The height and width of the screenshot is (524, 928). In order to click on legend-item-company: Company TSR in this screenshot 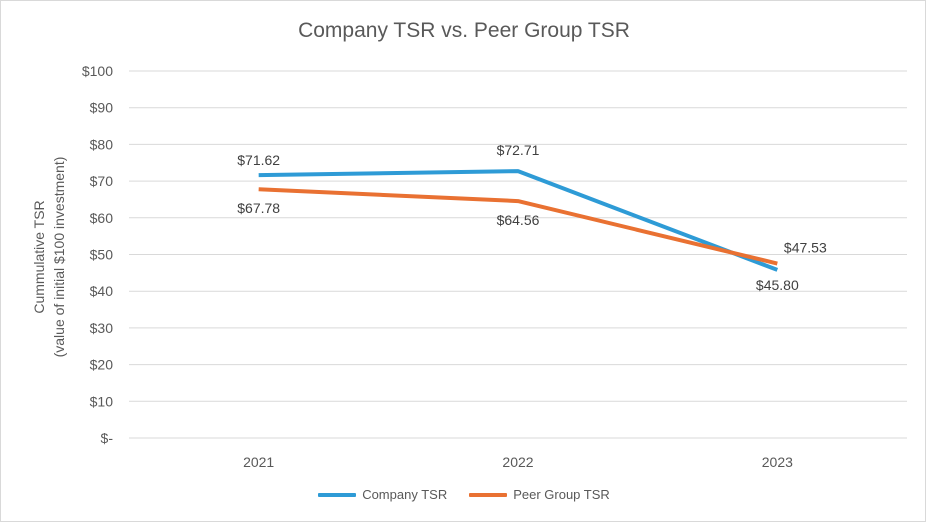, I will do `click(382, 494)`.